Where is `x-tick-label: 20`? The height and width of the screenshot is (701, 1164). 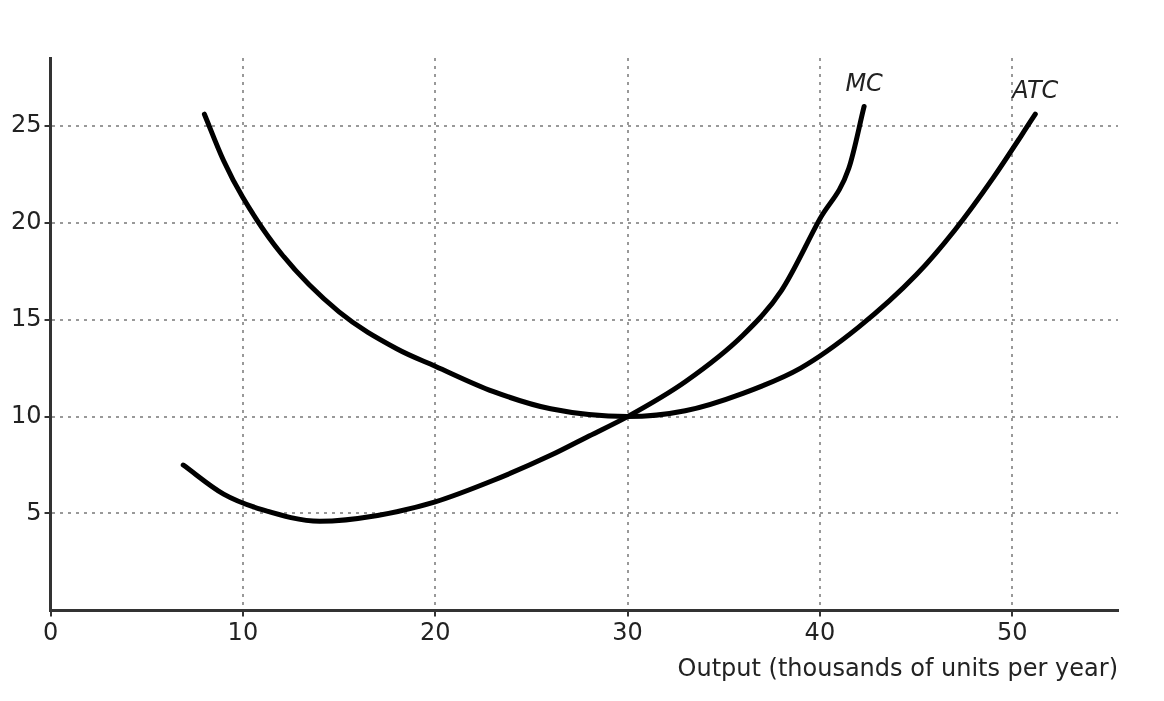
x-tick-label: 20 is located at coordinates (435, 632).